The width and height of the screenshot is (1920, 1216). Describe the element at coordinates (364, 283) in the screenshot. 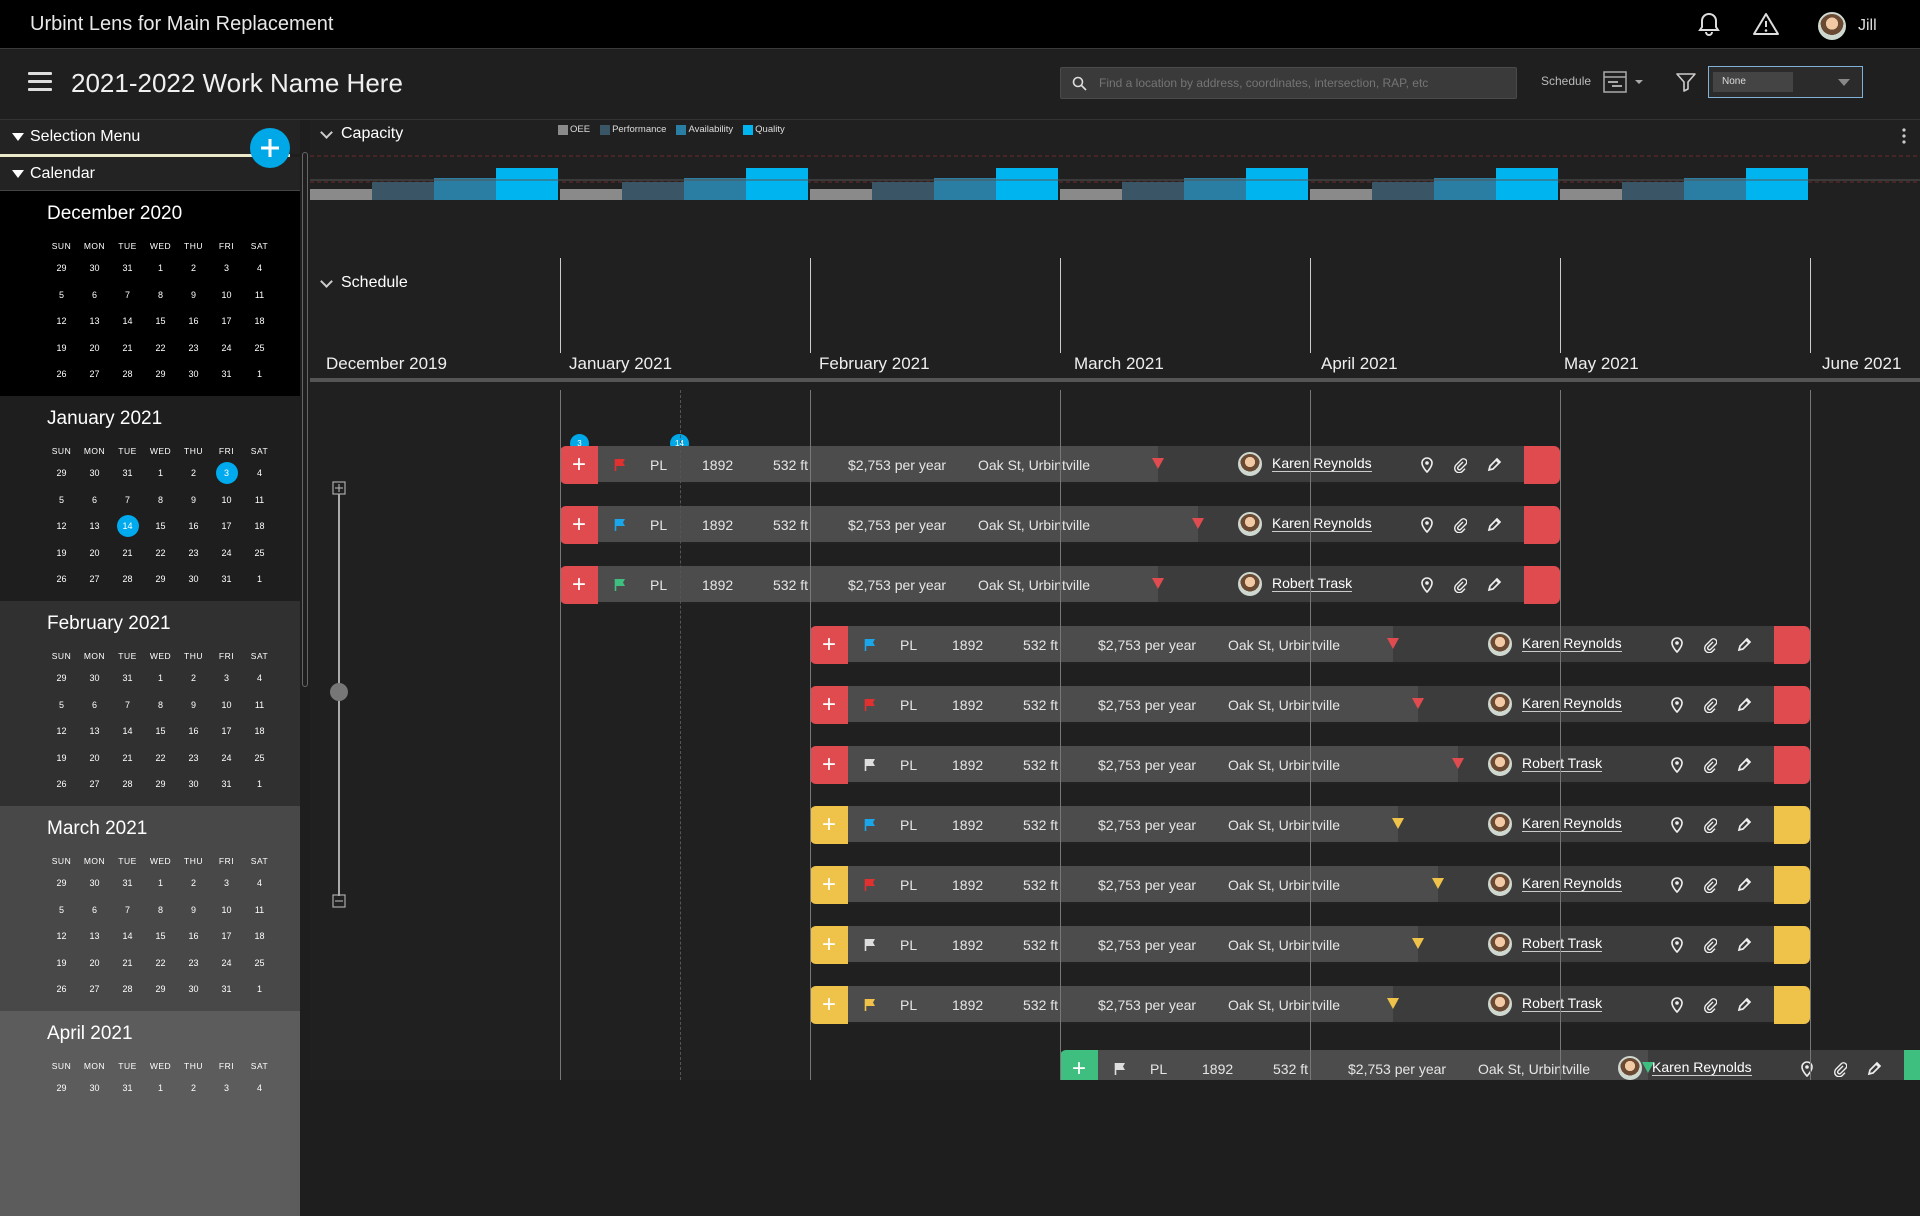

I see `schedule-header: Schedule` at that location.